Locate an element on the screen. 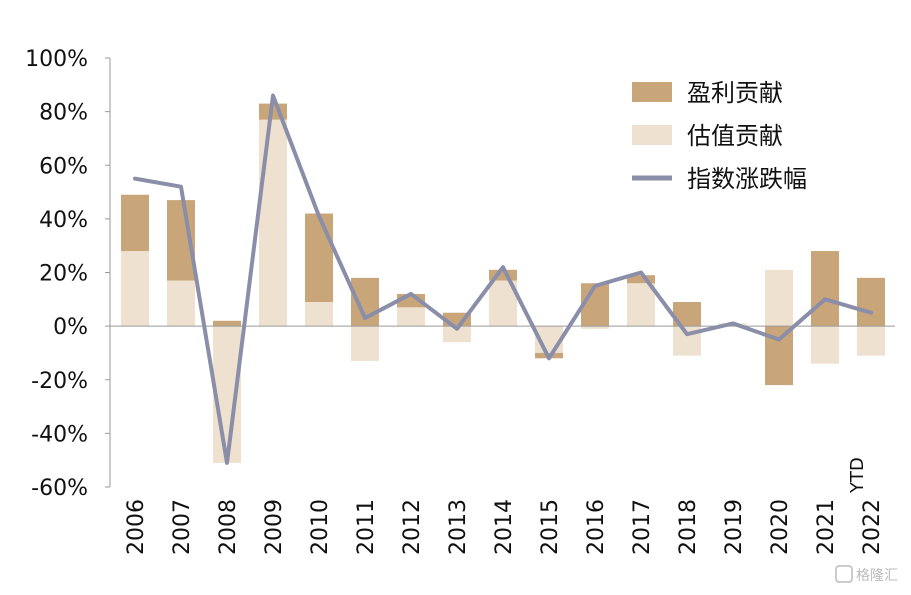 The image size is (911, 595). legend-label-0: 盈利贡献 is located at coordinates (735, 93).